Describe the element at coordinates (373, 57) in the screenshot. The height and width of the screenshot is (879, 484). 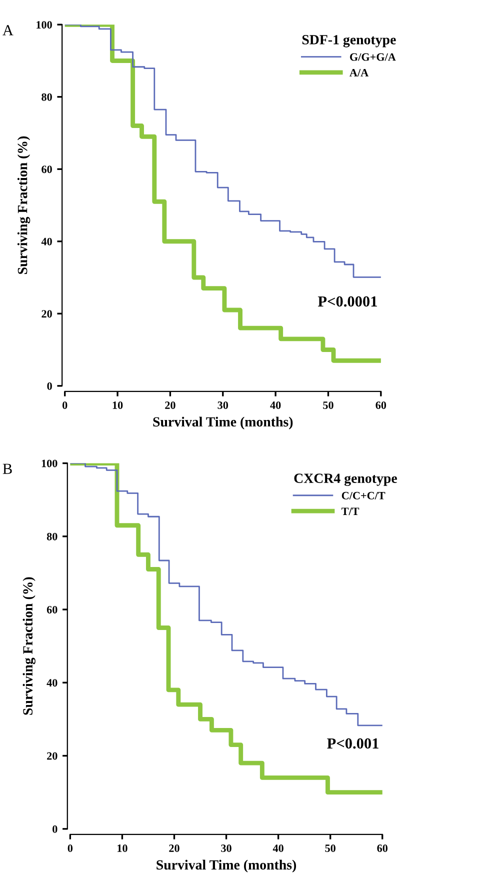
I see `legend-label: G/G+G/A` at that location.